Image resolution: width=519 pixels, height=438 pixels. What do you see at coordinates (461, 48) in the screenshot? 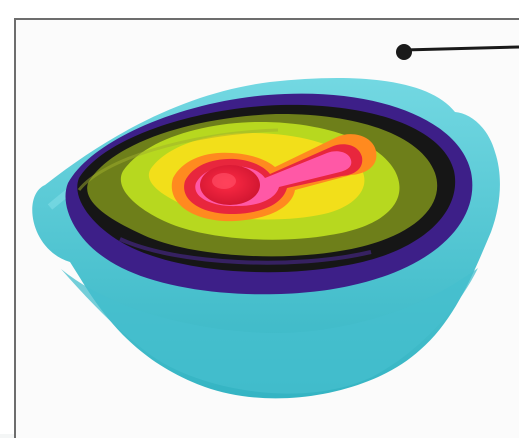
I see `callout-line` at bounding box center [461, 48].